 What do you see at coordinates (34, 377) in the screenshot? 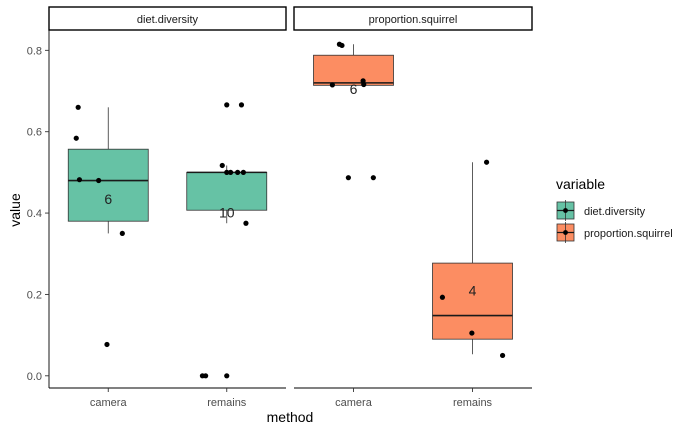
I see `y-tick-label: 0.0` at bounding box center [34, 377].